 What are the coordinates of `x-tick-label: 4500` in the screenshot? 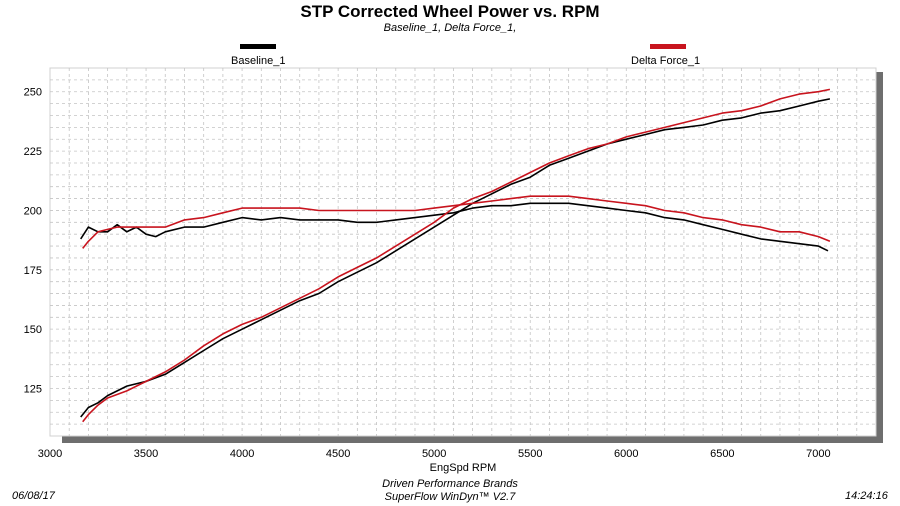 It's located at (338, 454).